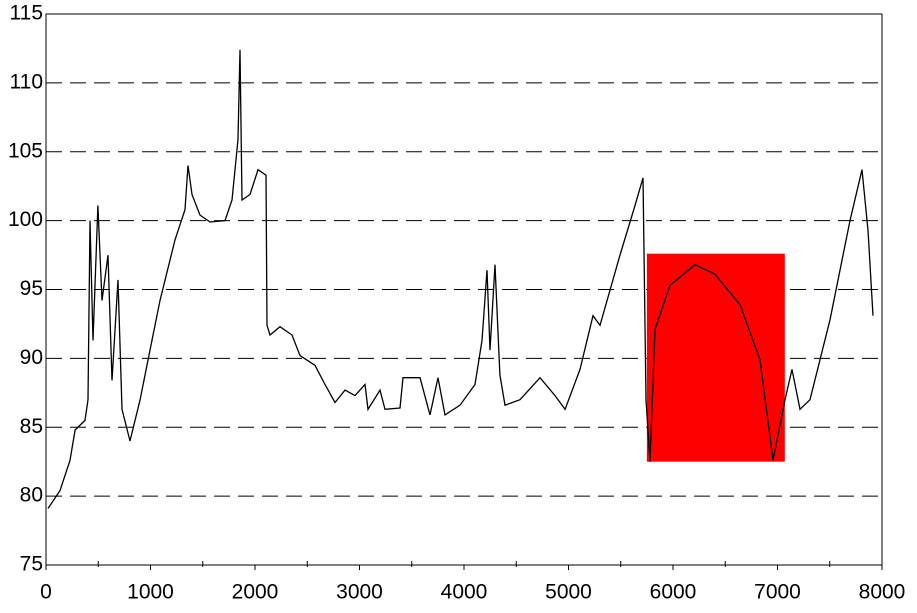 The width and height of the screenshot is (917, 613). What do you see at coordinates (882, 592) in the screenshot?
I see `x-tick-label: 8000` at bounding box center [882, 592].